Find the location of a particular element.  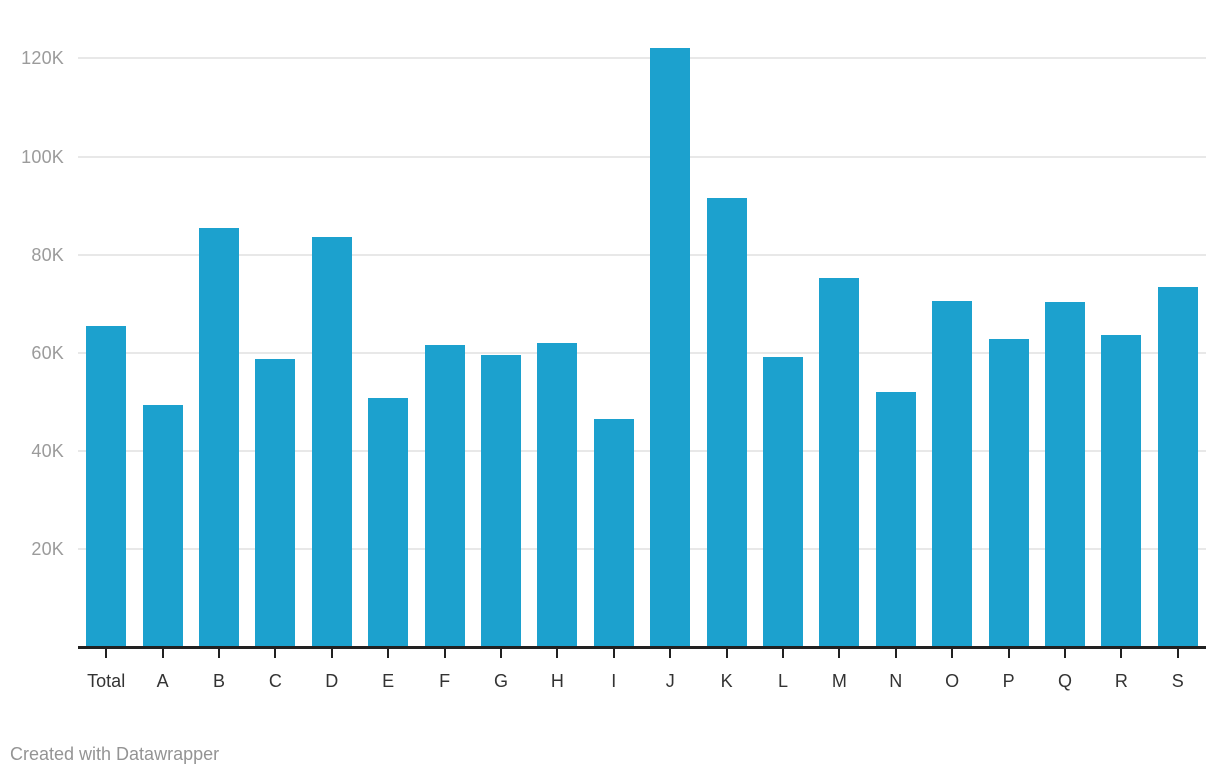

x-axis-label: N is located at coordinates (896, 681).